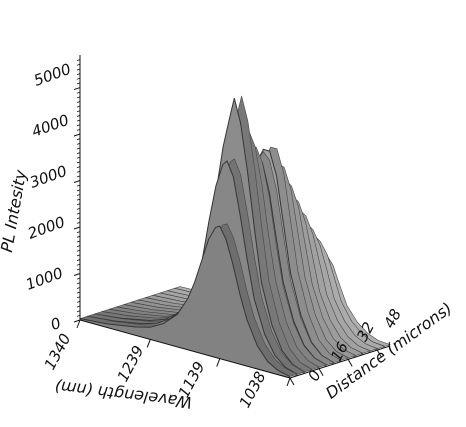 The width and height of the screenshot is (466, 427). Describe the element at coordinates (55, 324) in the screenshot. I see `z-tick-label: 0` at that location.